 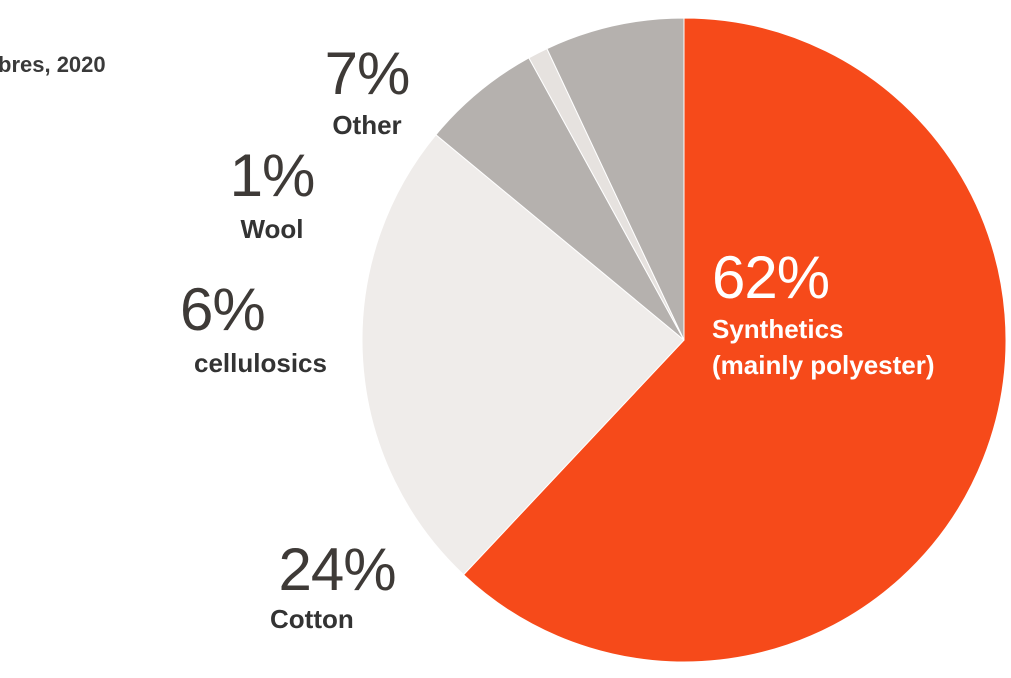 I want to click on name-synthetics-line2: (mainly polyester), so click(x=823, y=365).